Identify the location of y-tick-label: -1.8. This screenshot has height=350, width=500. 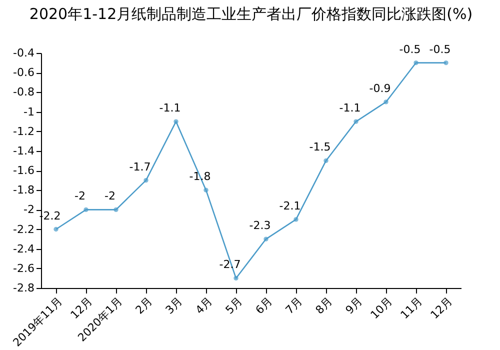
(23, 190).